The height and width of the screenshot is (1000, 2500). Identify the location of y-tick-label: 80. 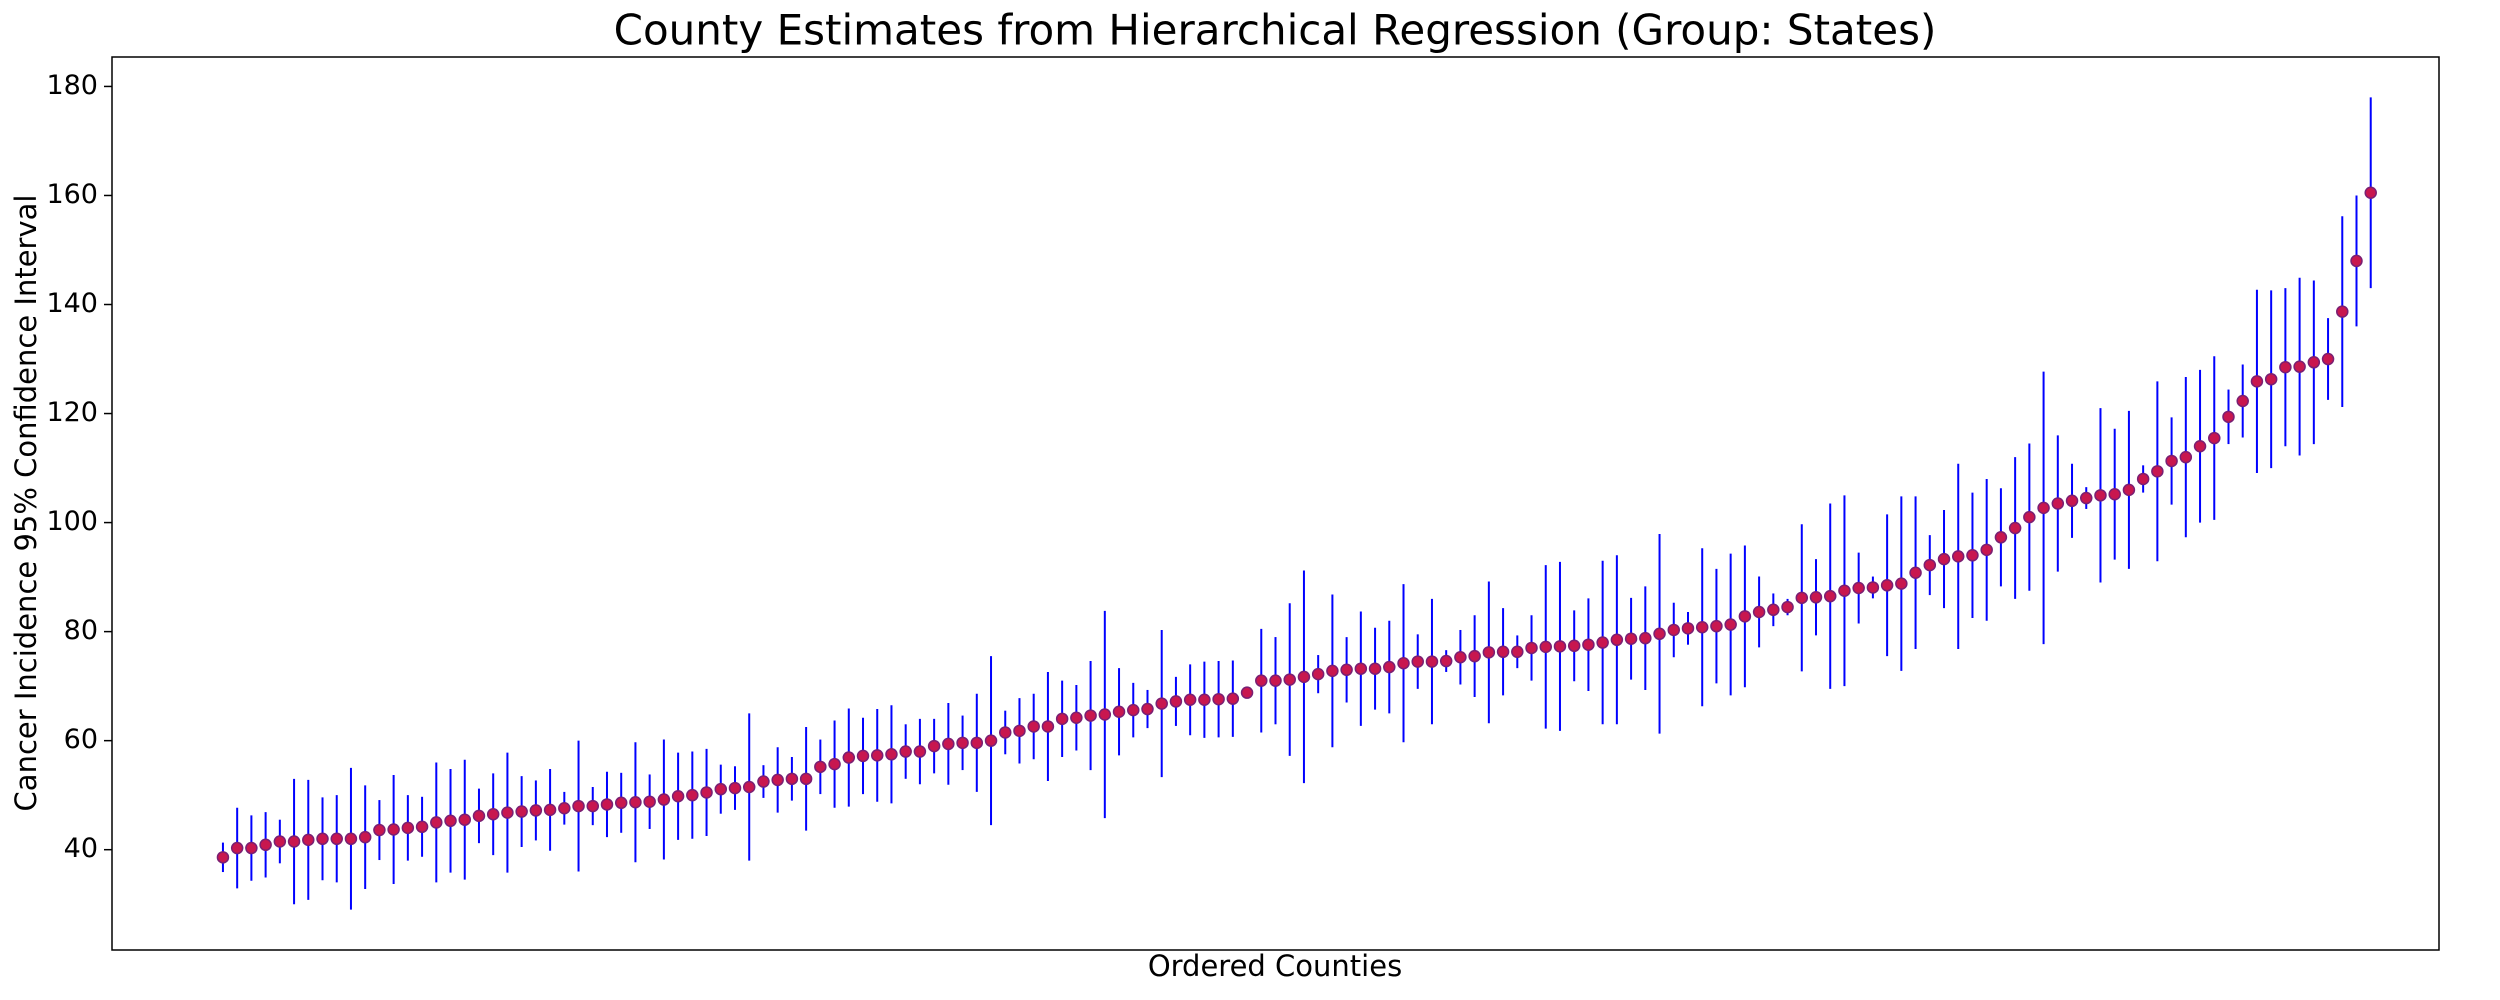
(81, 630).